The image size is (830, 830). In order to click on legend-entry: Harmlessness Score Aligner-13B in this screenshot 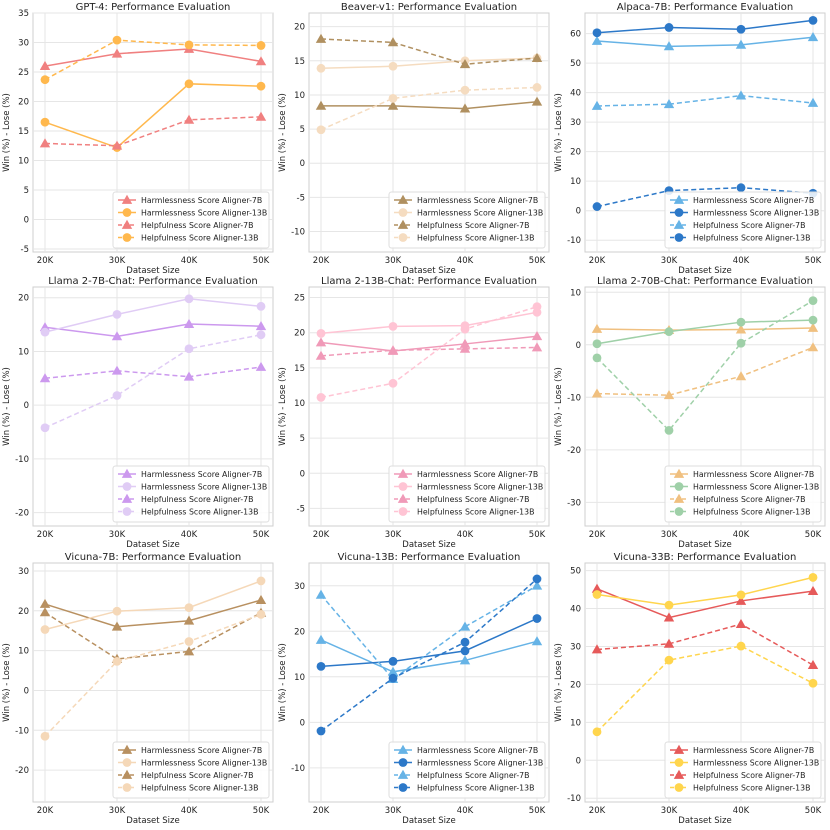, I will do `click(204, 487)`.